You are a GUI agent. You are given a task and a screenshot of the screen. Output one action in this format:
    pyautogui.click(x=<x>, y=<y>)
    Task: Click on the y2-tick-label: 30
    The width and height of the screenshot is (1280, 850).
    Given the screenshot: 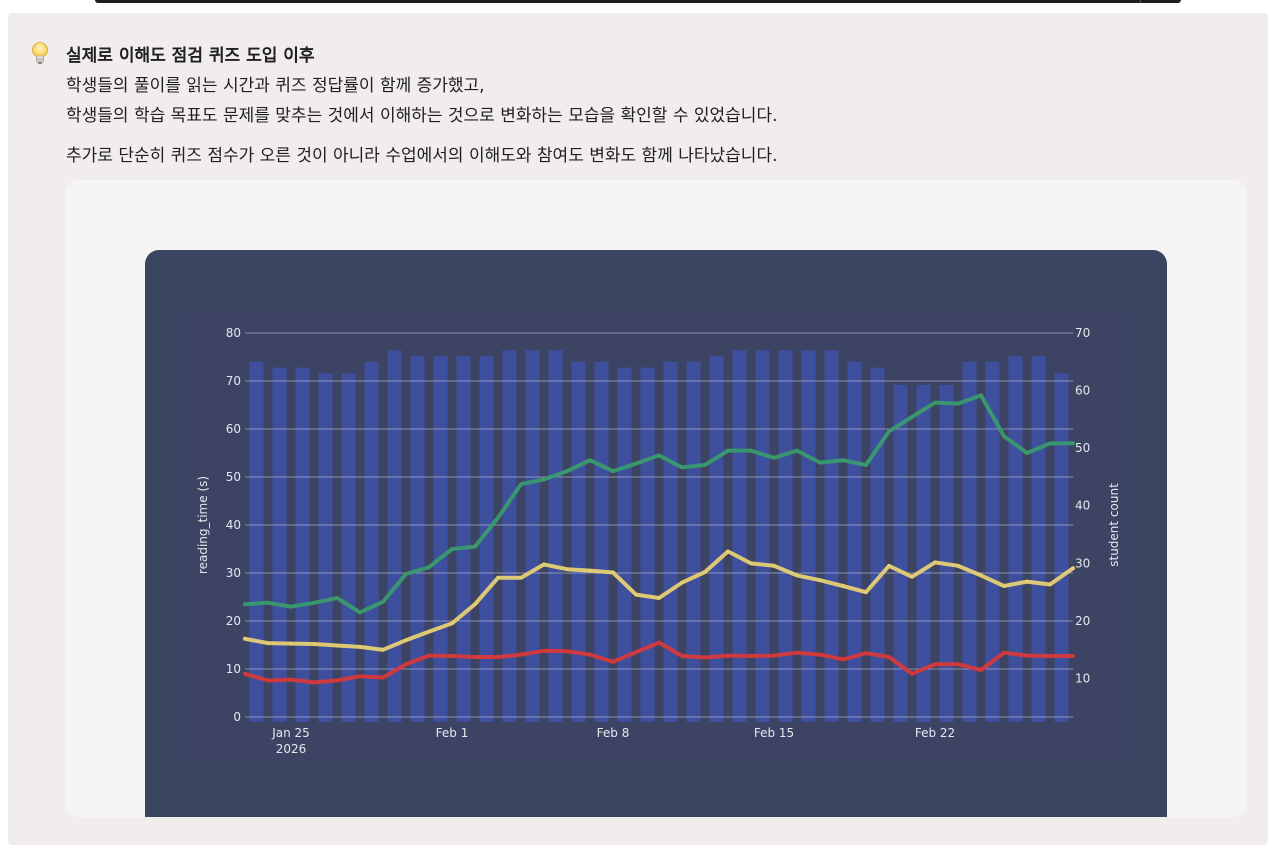 What is the action you would take?
    pyautogui.click(x=1082, y=563)
    